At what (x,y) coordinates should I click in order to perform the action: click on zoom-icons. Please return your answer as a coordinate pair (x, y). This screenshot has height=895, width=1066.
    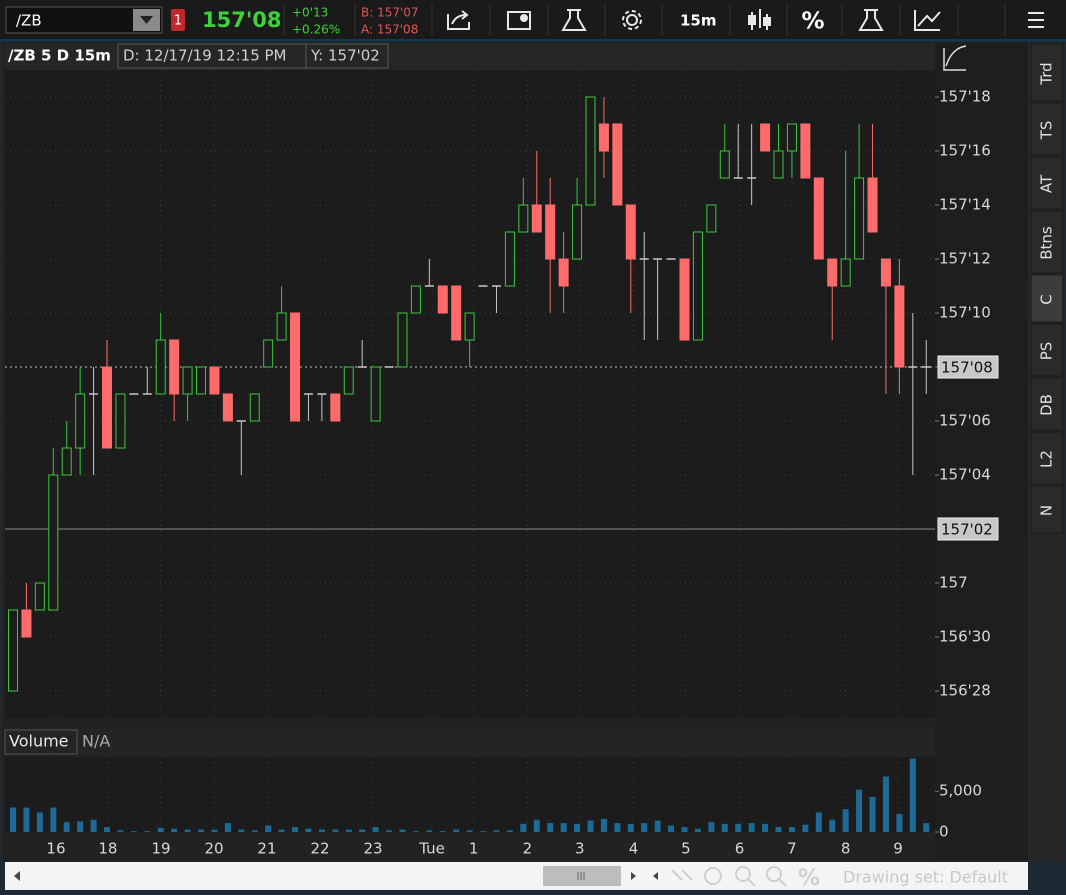
    Looking at the image, I should click on (729, 876).